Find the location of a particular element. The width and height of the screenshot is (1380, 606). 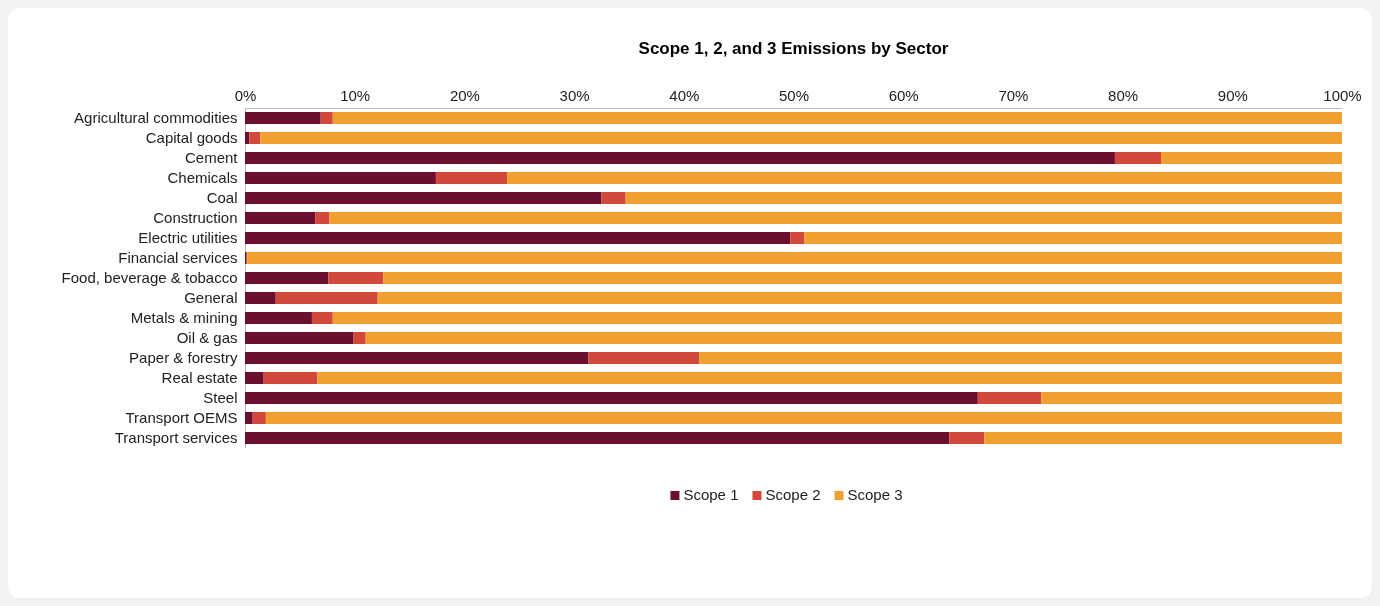

legend-label: Scope 3 is located at coordinates (875, 494).